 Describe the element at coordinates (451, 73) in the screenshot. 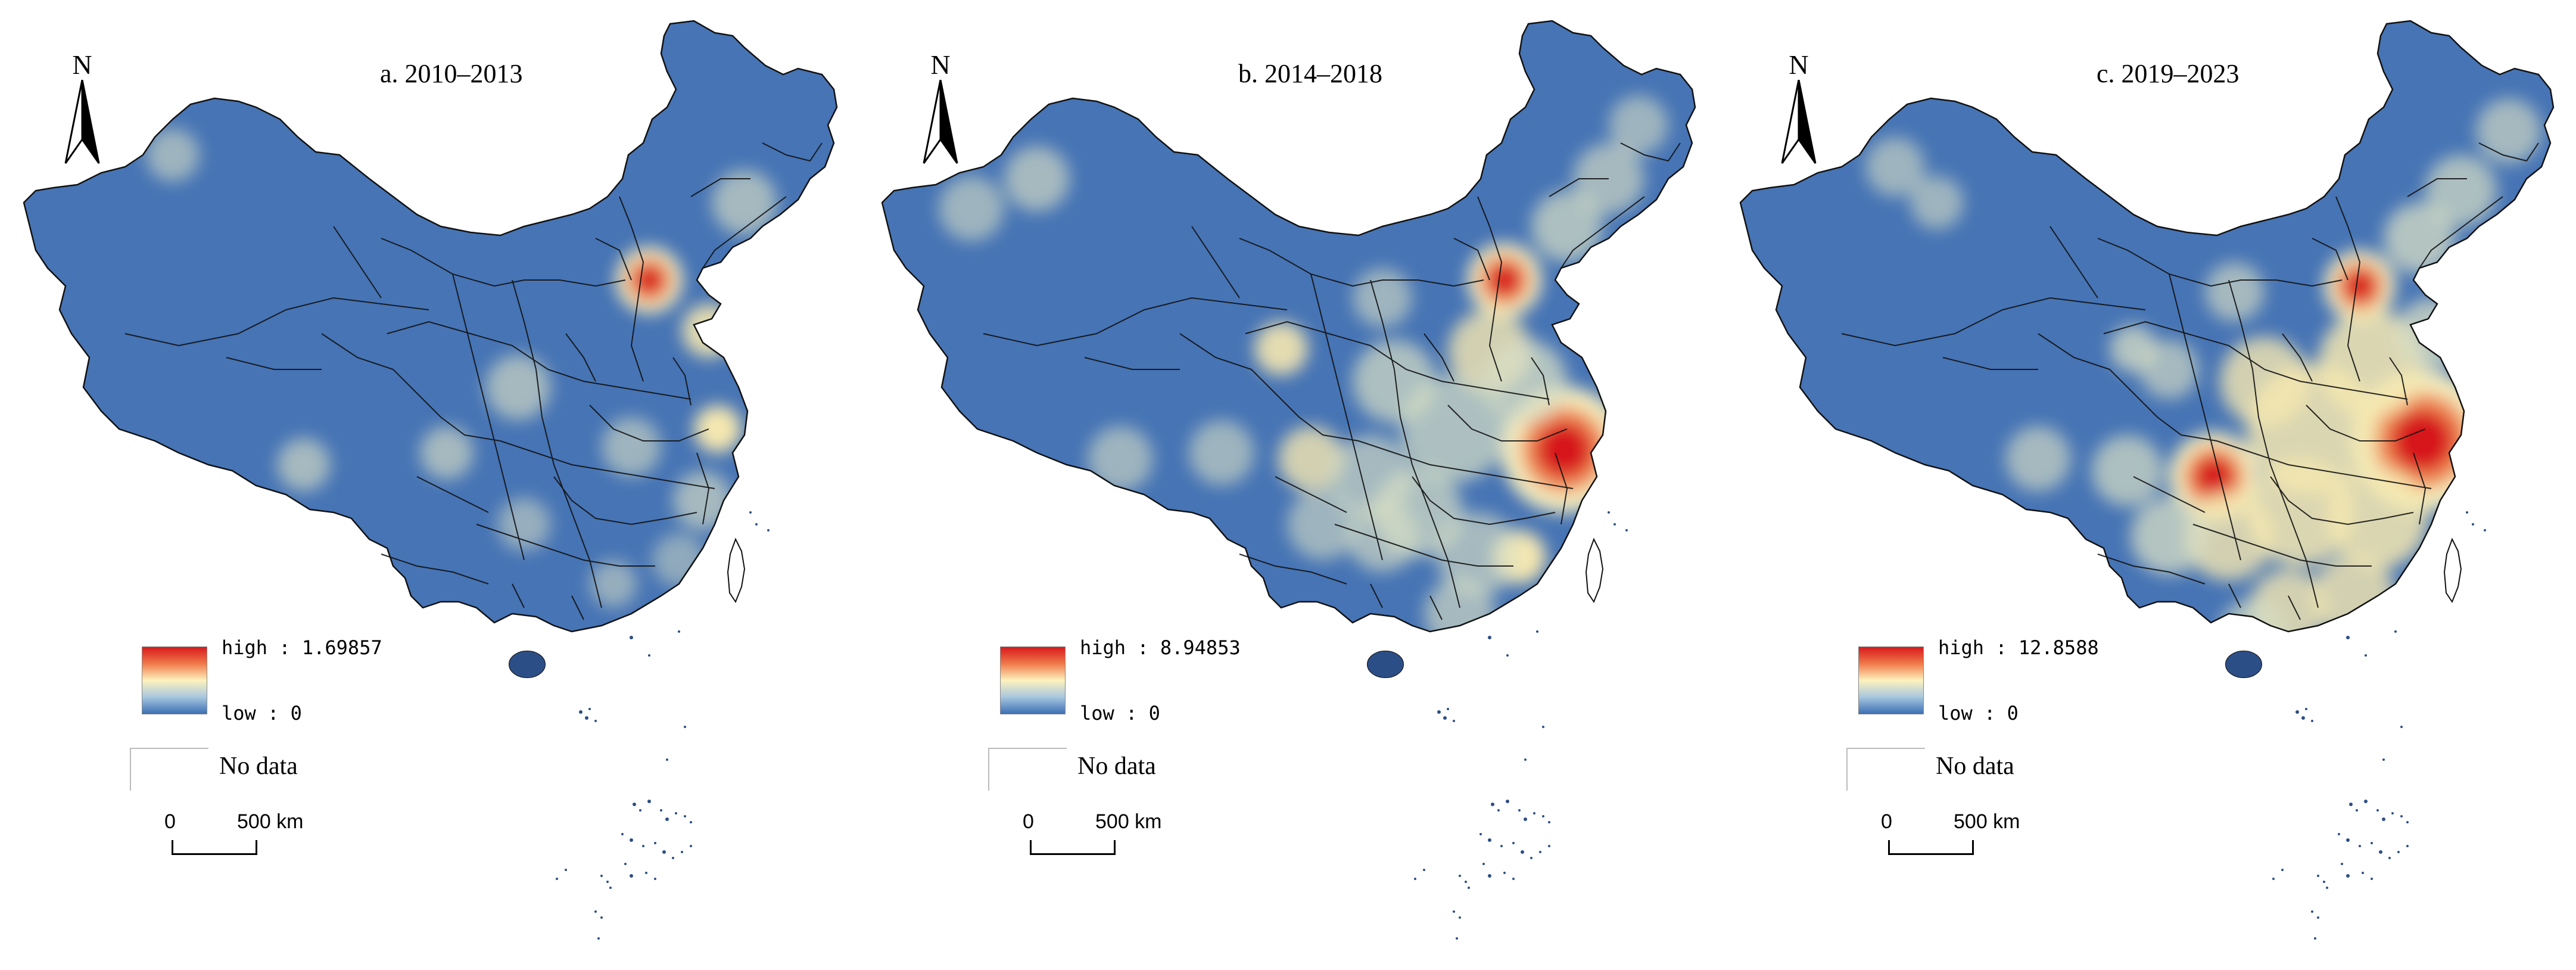

I see `panel-title: a. 2010–2013` at that location.